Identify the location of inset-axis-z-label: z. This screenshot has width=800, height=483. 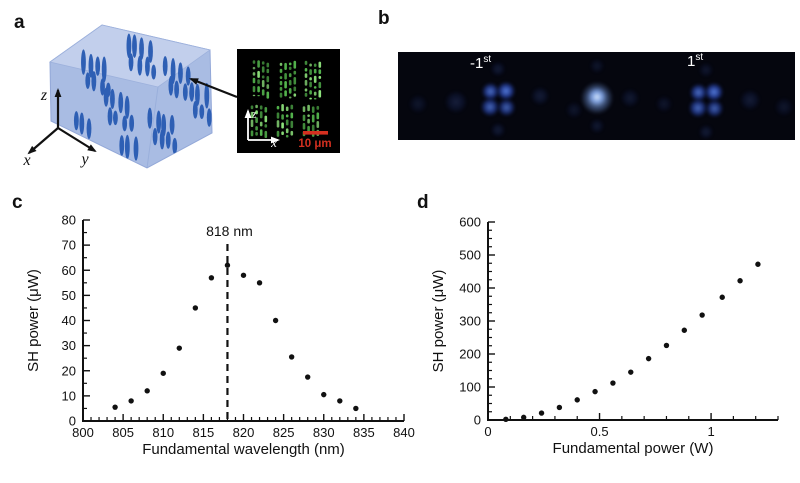
(253, 113).